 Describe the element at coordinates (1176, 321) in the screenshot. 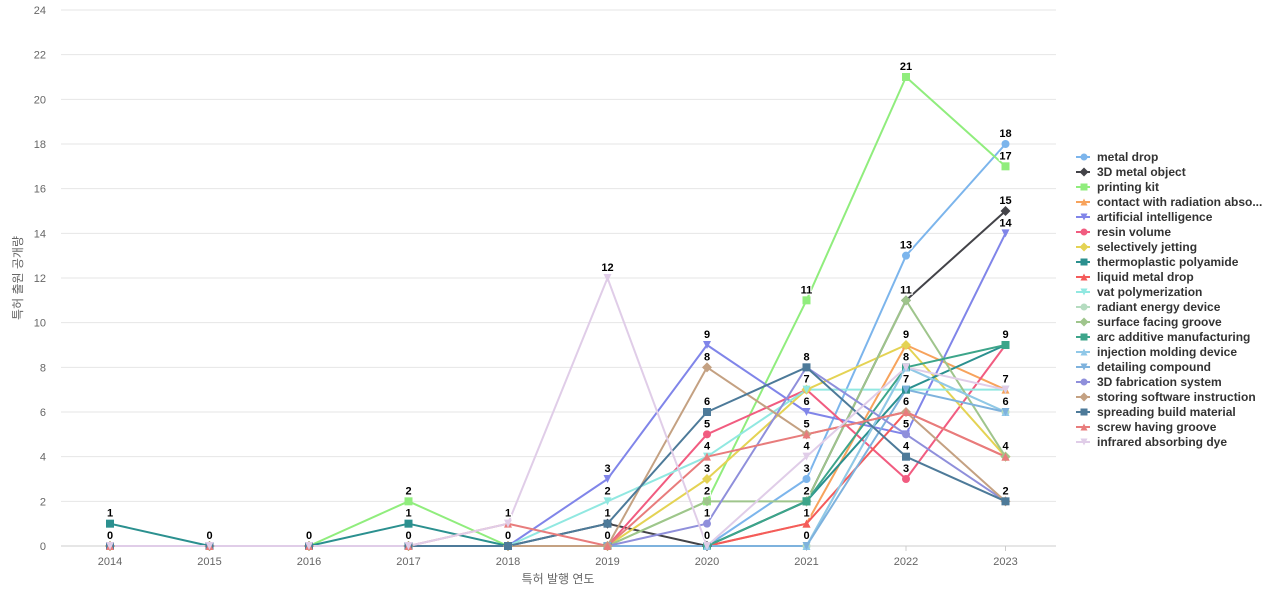

I see `legend-item: surface facing groove` at that location.